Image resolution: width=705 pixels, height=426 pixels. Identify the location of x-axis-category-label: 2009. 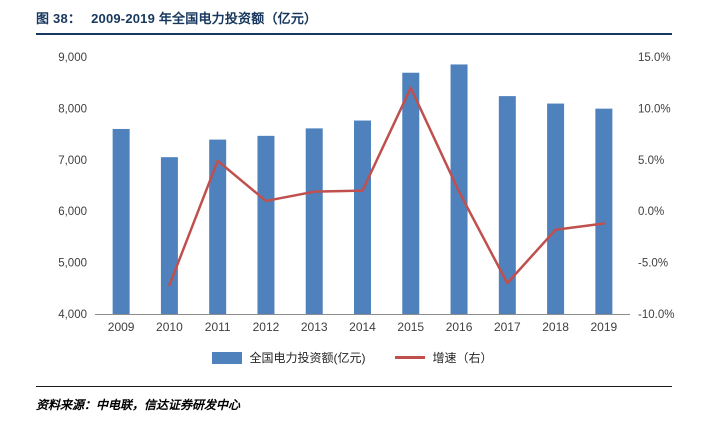
(121, 327).